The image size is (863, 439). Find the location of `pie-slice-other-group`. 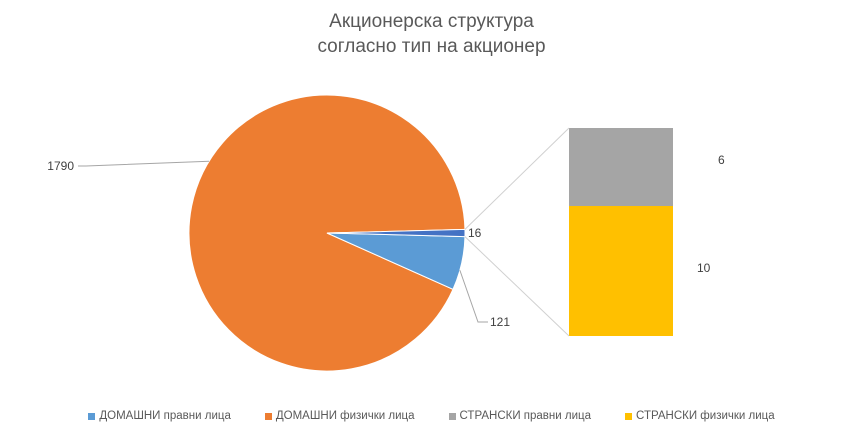

pie-slice-other-group is located at coordinates (396, 233).